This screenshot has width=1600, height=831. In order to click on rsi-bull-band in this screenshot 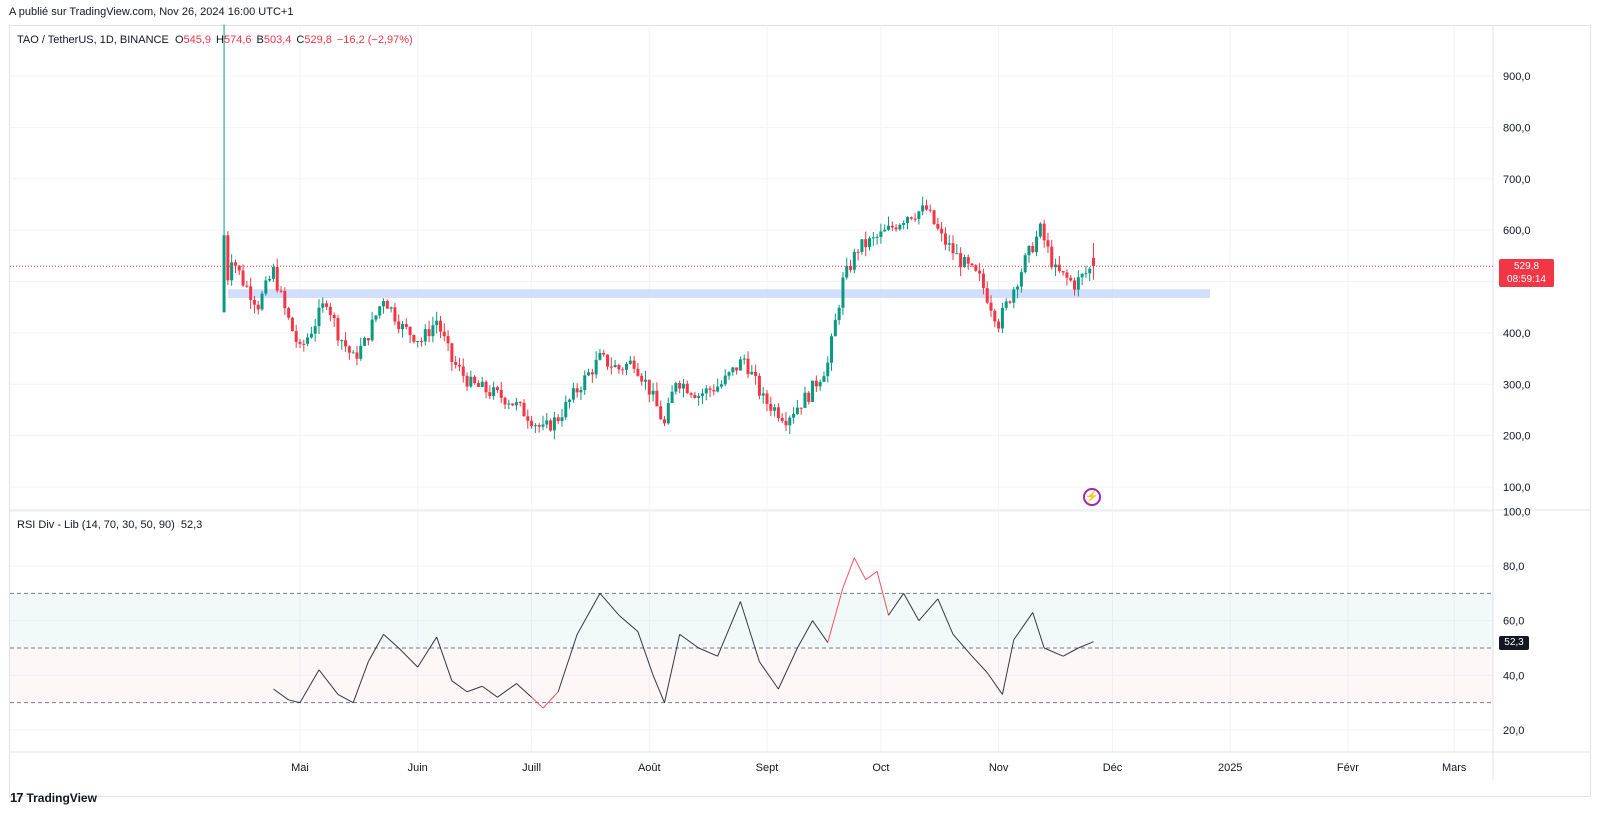, I will do `click(751, 620)`.